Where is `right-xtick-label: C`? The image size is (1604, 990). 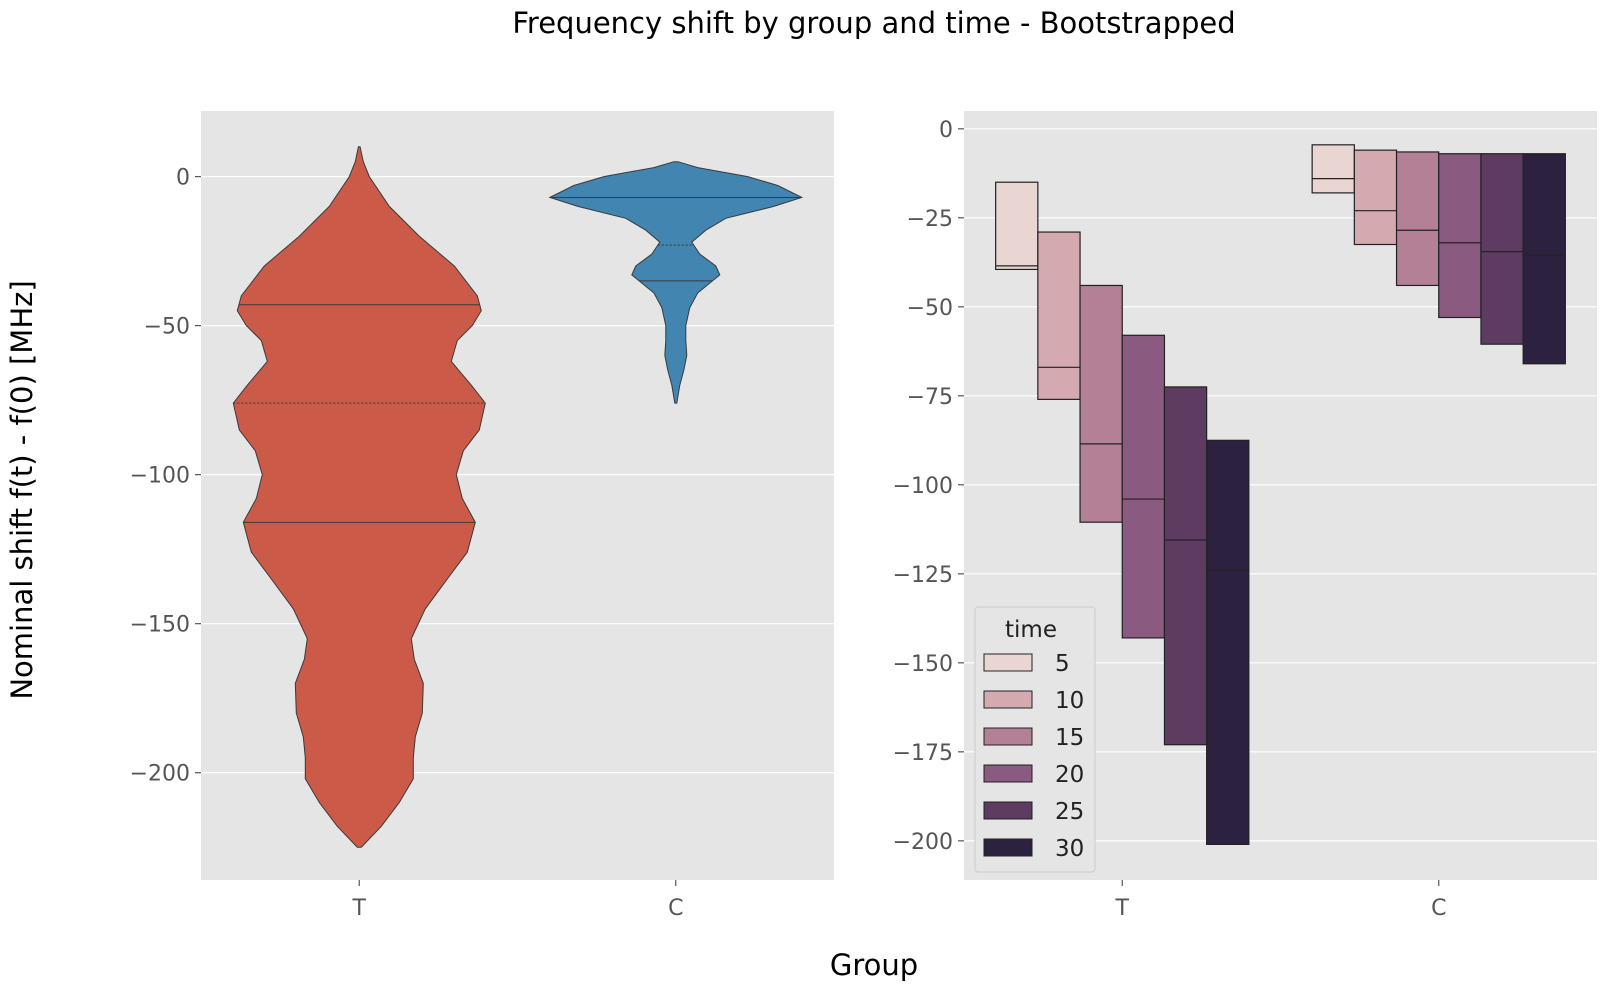 right-xtick-label: C is located at coordinates (1438, 908).